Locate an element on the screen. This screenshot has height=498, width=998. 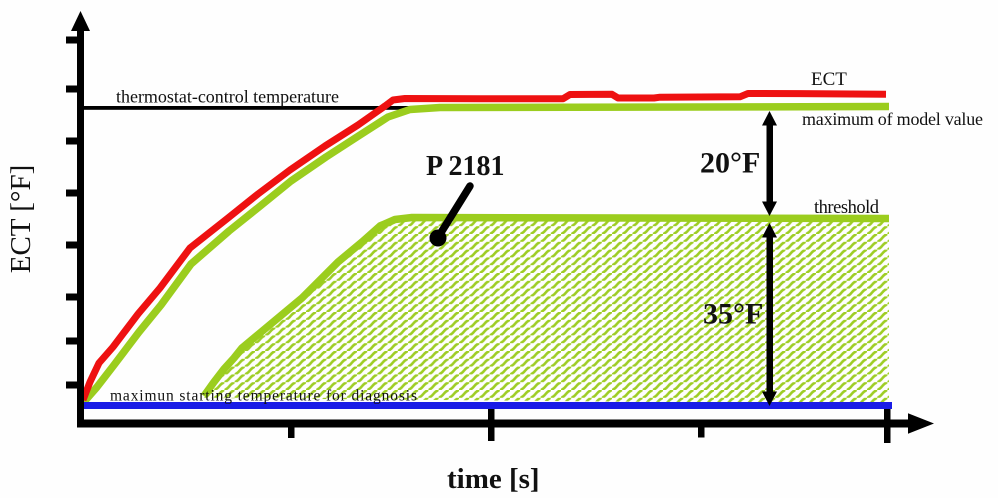
svg-text: ECT [°F] is located at coordinates (21, 219).